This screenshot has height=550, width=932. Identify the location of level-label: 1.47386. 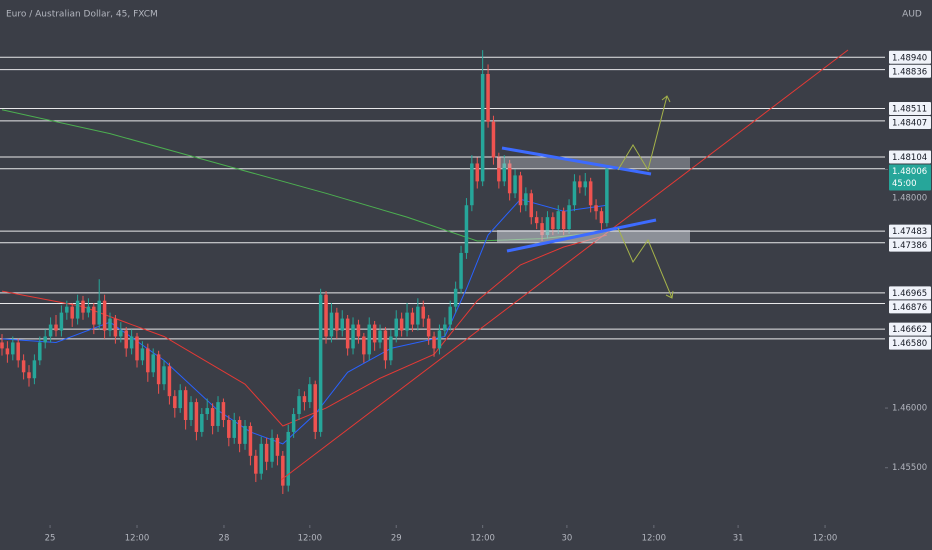
(909, 246).